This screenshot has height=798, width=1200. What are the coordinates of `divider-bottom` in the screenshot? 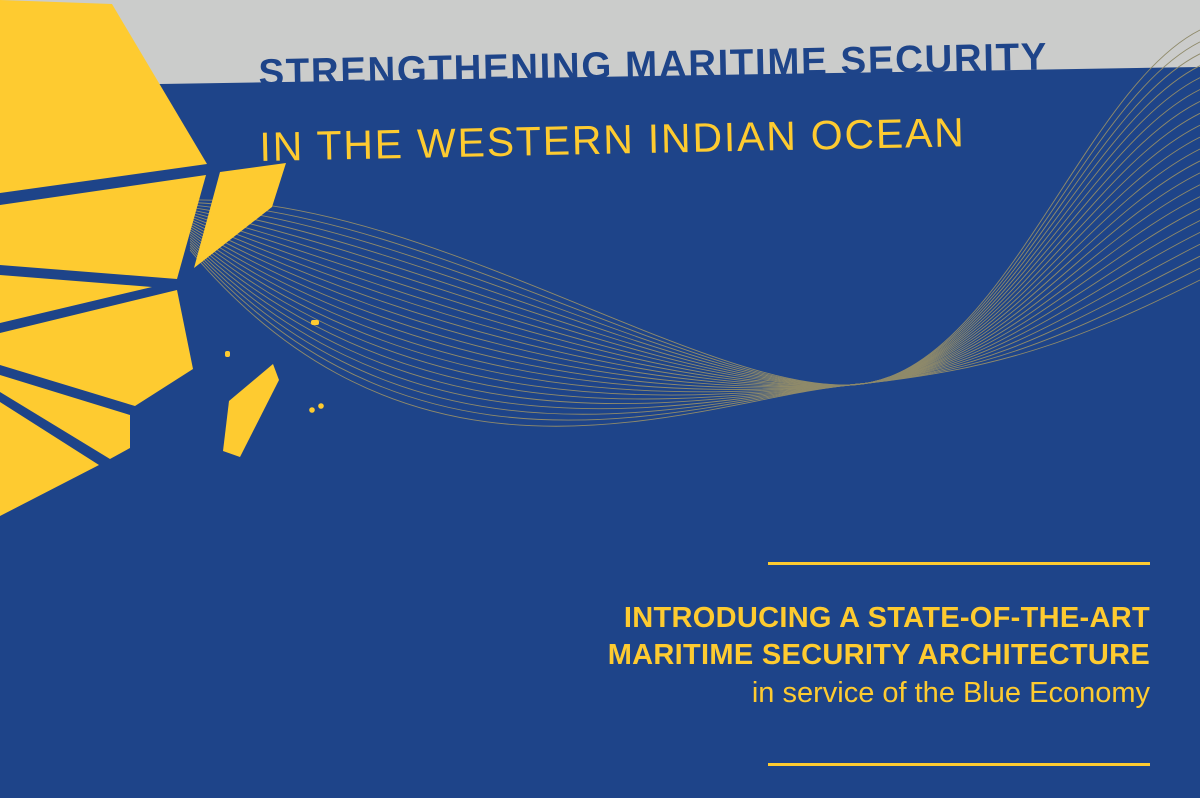 It's located at (959, 764).